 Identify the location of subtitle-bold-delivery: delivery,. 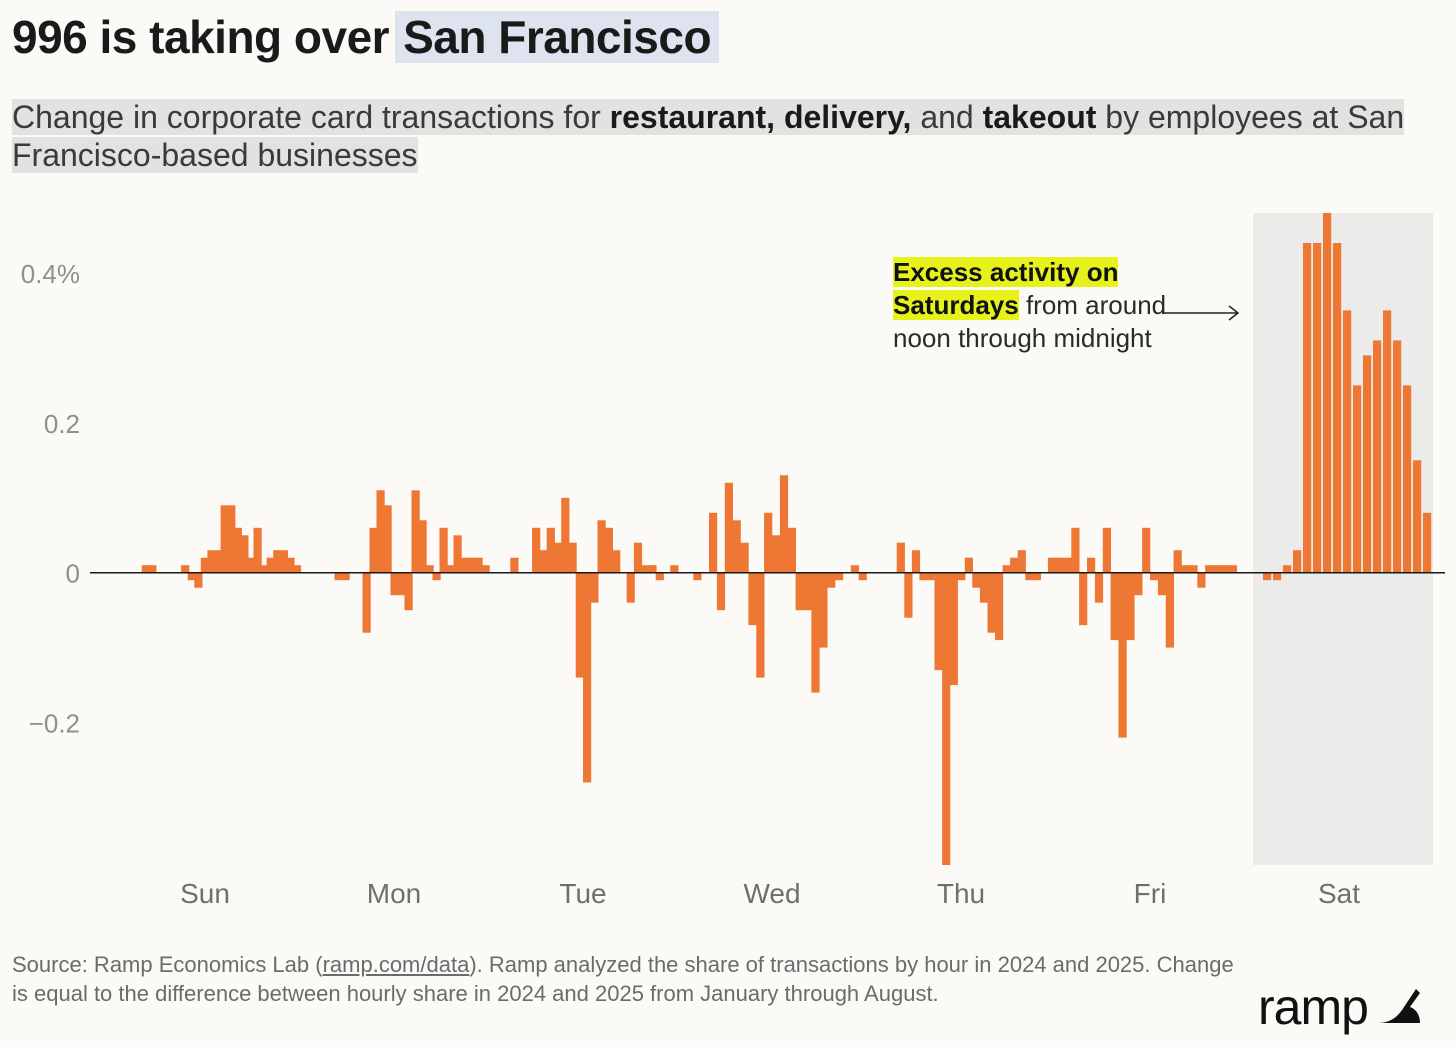
(847, 117).